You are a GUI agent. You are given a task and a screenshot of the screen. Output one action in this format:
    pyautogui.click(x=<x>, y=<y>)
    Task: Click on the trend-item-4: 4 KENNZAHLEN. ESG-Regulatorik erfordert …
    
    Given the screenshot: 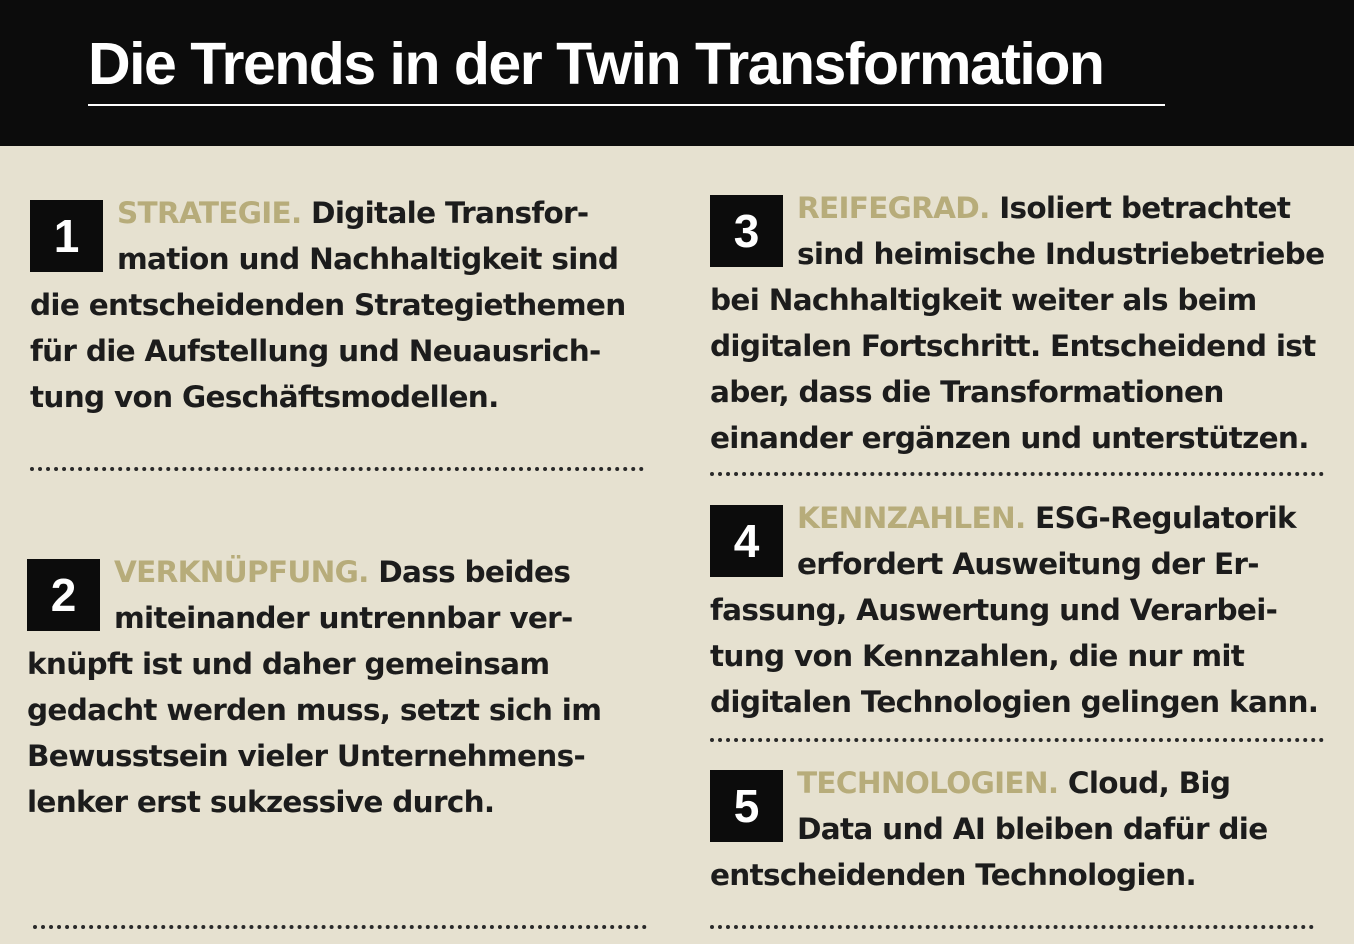 What is the action you would take?
    pyautogui.click(x=1018, y=610)
    